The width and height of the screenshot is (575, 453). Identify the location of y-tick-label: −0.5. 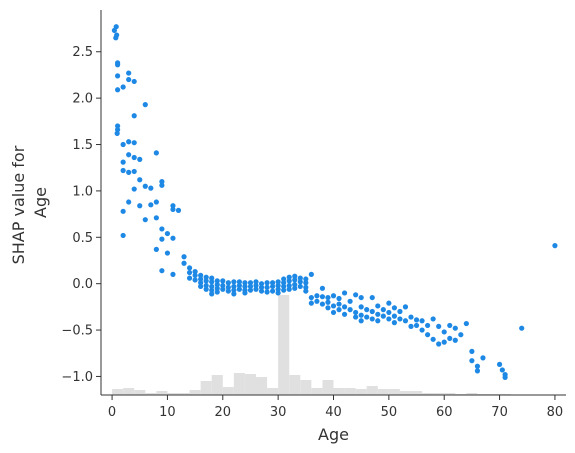
(77, 331).